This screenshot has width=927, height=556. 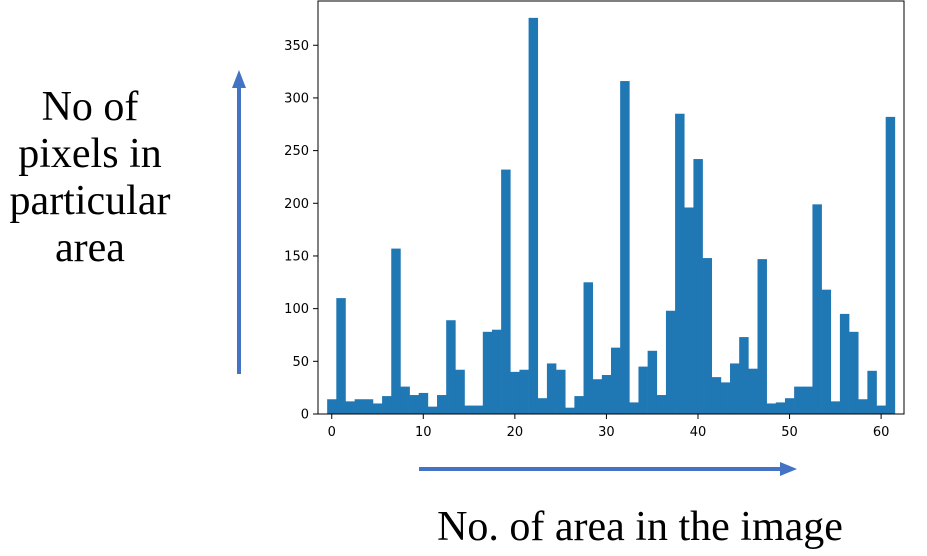 I want to click on x-tick-label: 0, so click(x=332, y=432).